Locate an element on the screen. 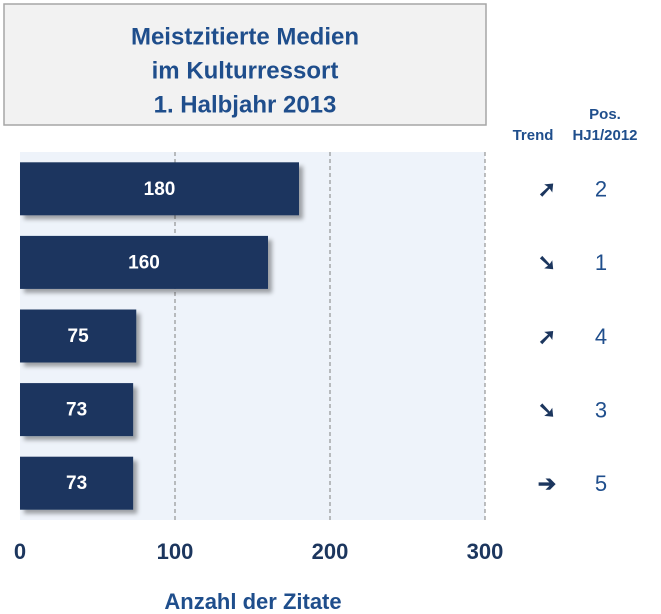  previous-position: 1 is located at coordinates (601, 262).